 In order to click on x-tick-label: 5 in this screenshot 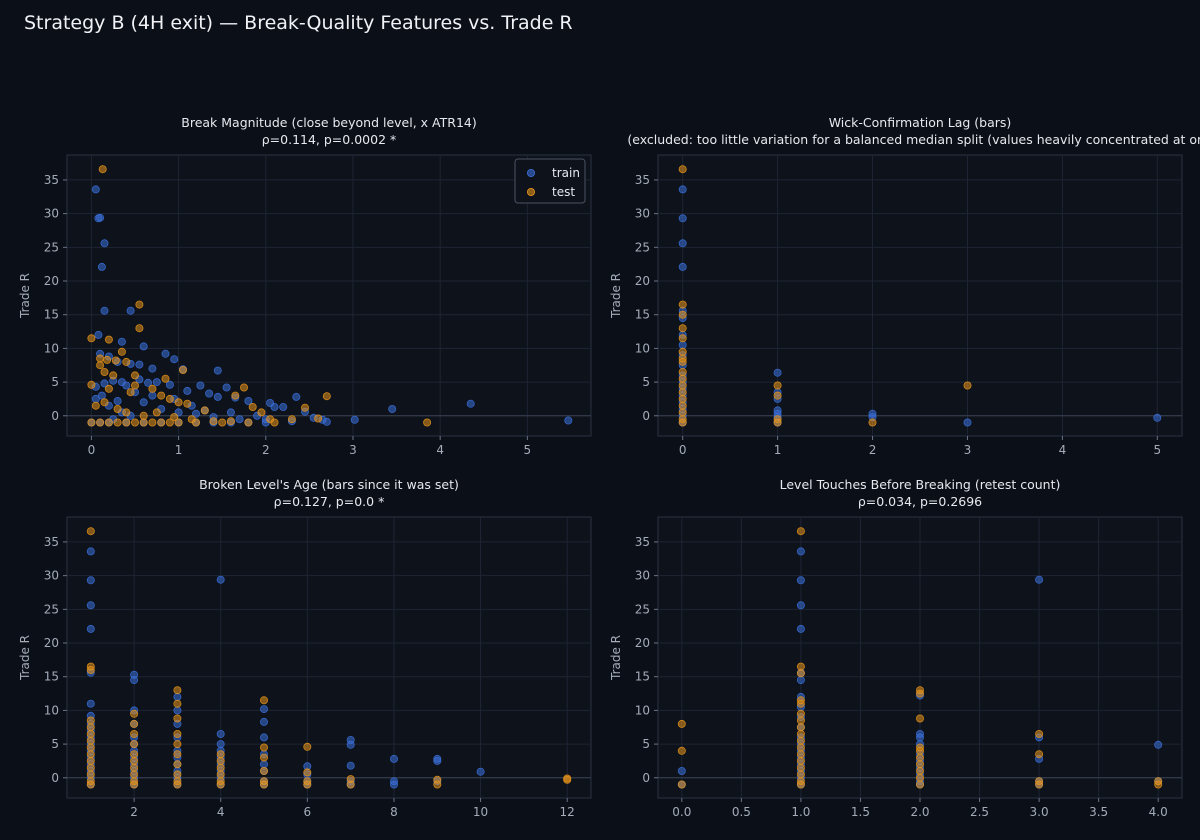, I will do `click(528, 450)`.